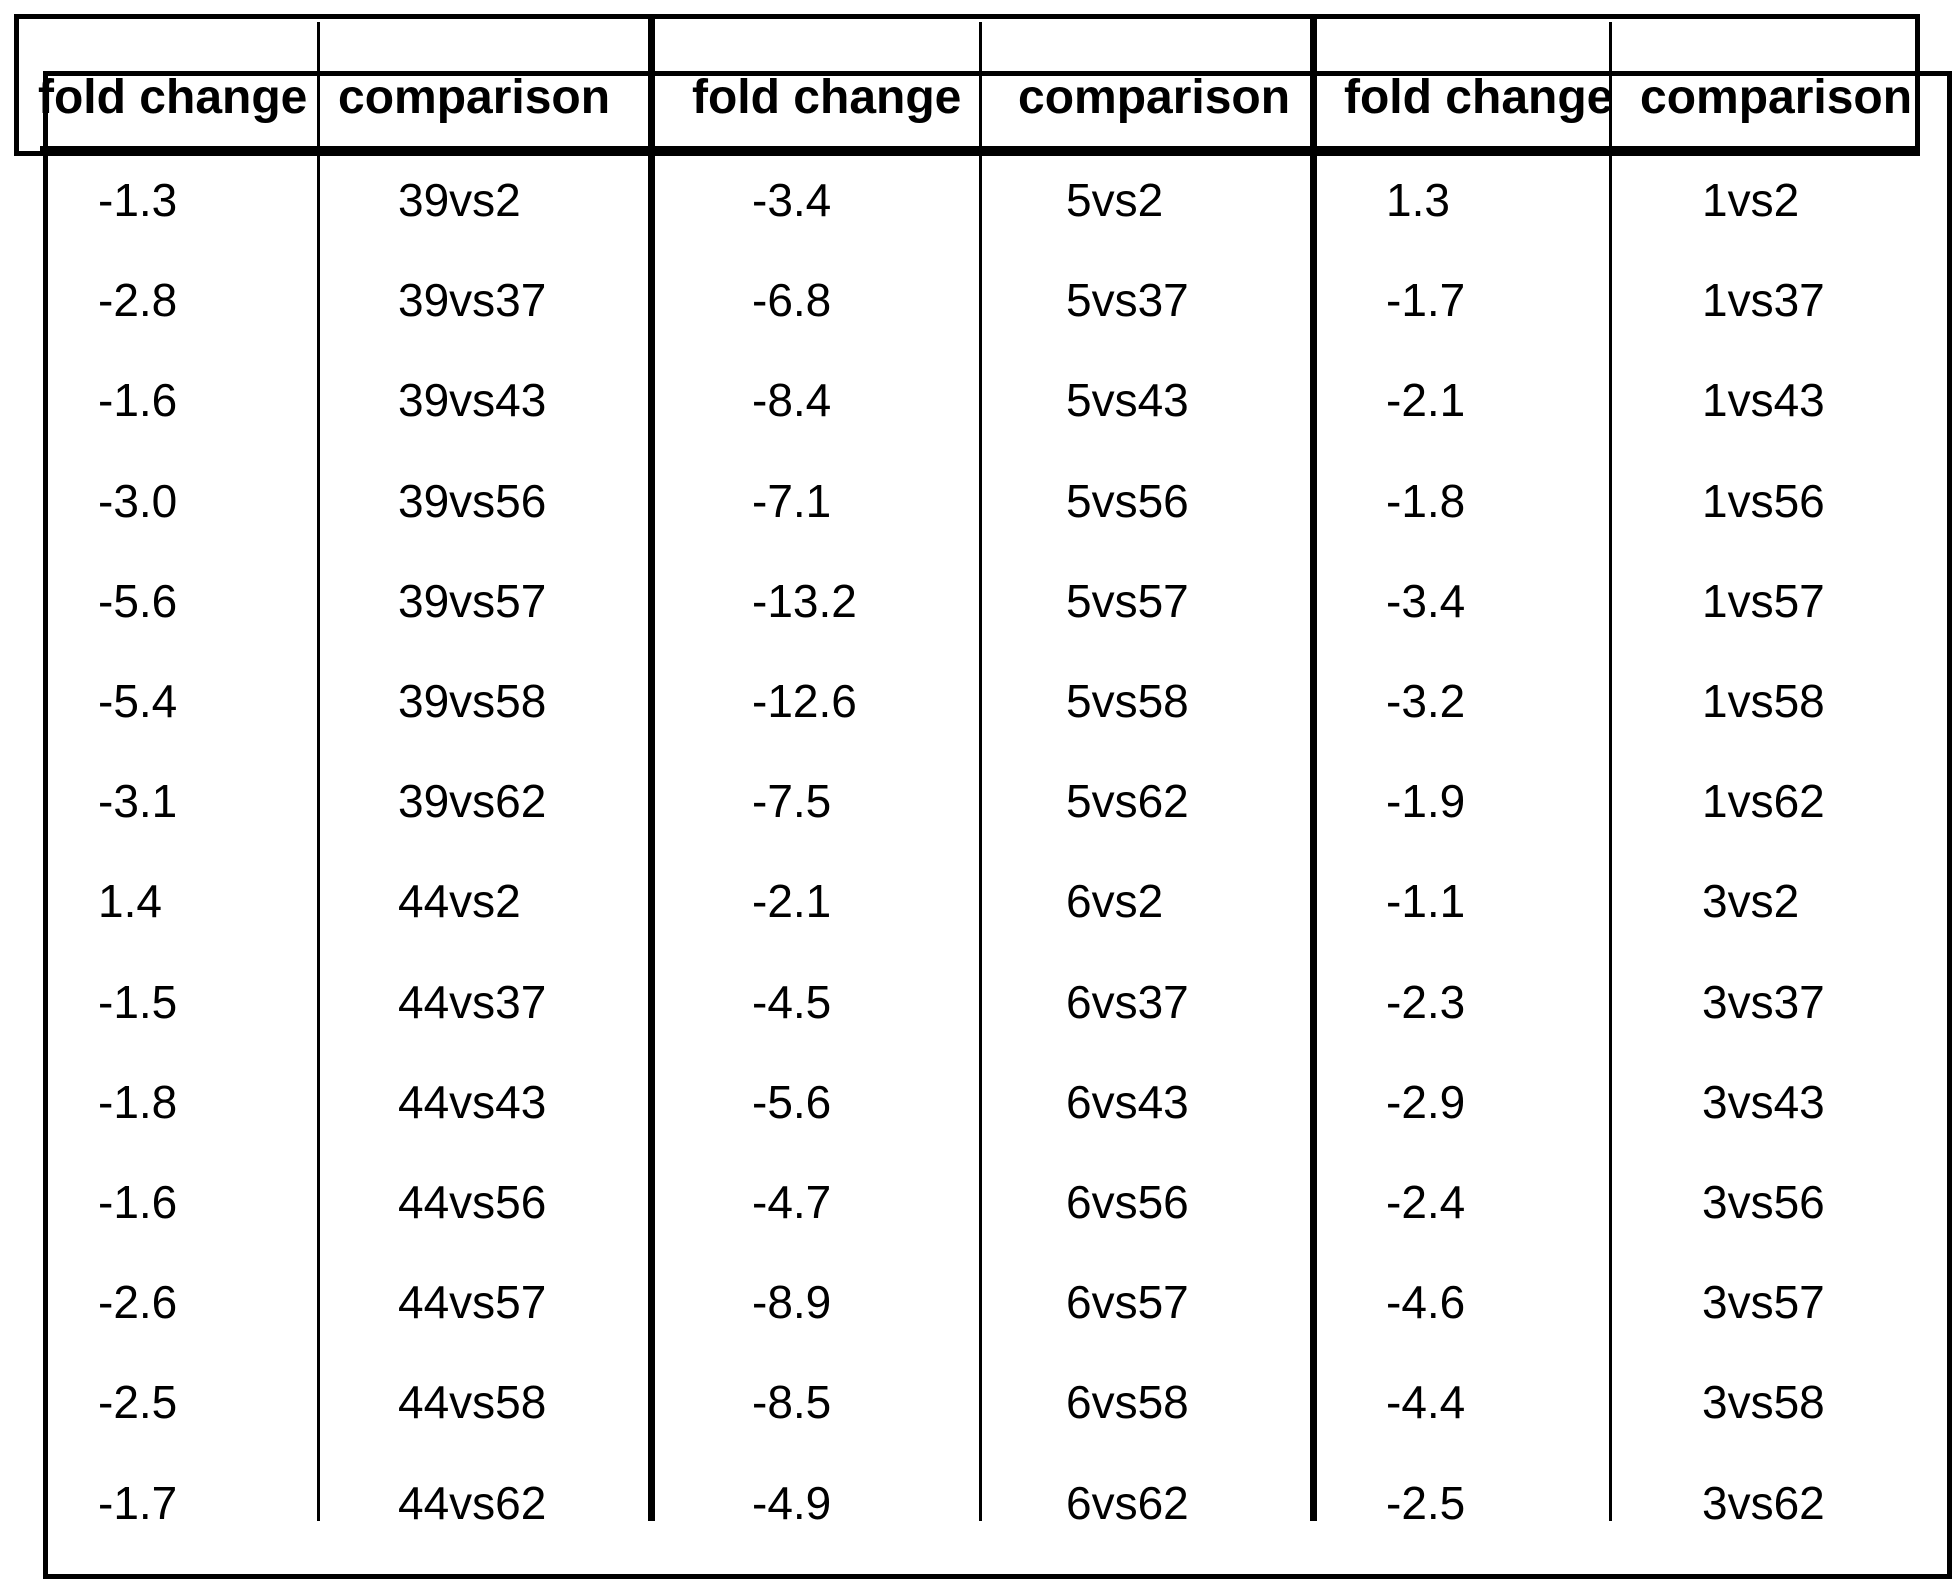  What do you see at coordinates (1426, 801) in the screenshot?
I see `fold-change-cell: -1.9` at bounding box center [1426, 801].